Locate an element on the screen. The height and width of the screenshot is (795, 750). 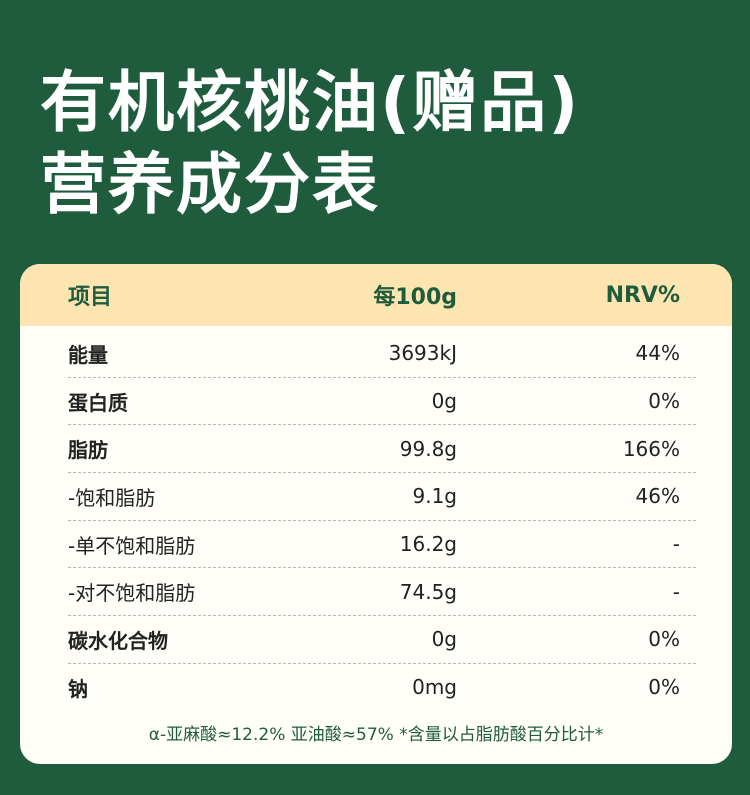
footnote: α-亚麻酸≈12.2% 亚油酸≈57% *含量以占脂肪酸百分比计* is located at coordinates (376, 735).